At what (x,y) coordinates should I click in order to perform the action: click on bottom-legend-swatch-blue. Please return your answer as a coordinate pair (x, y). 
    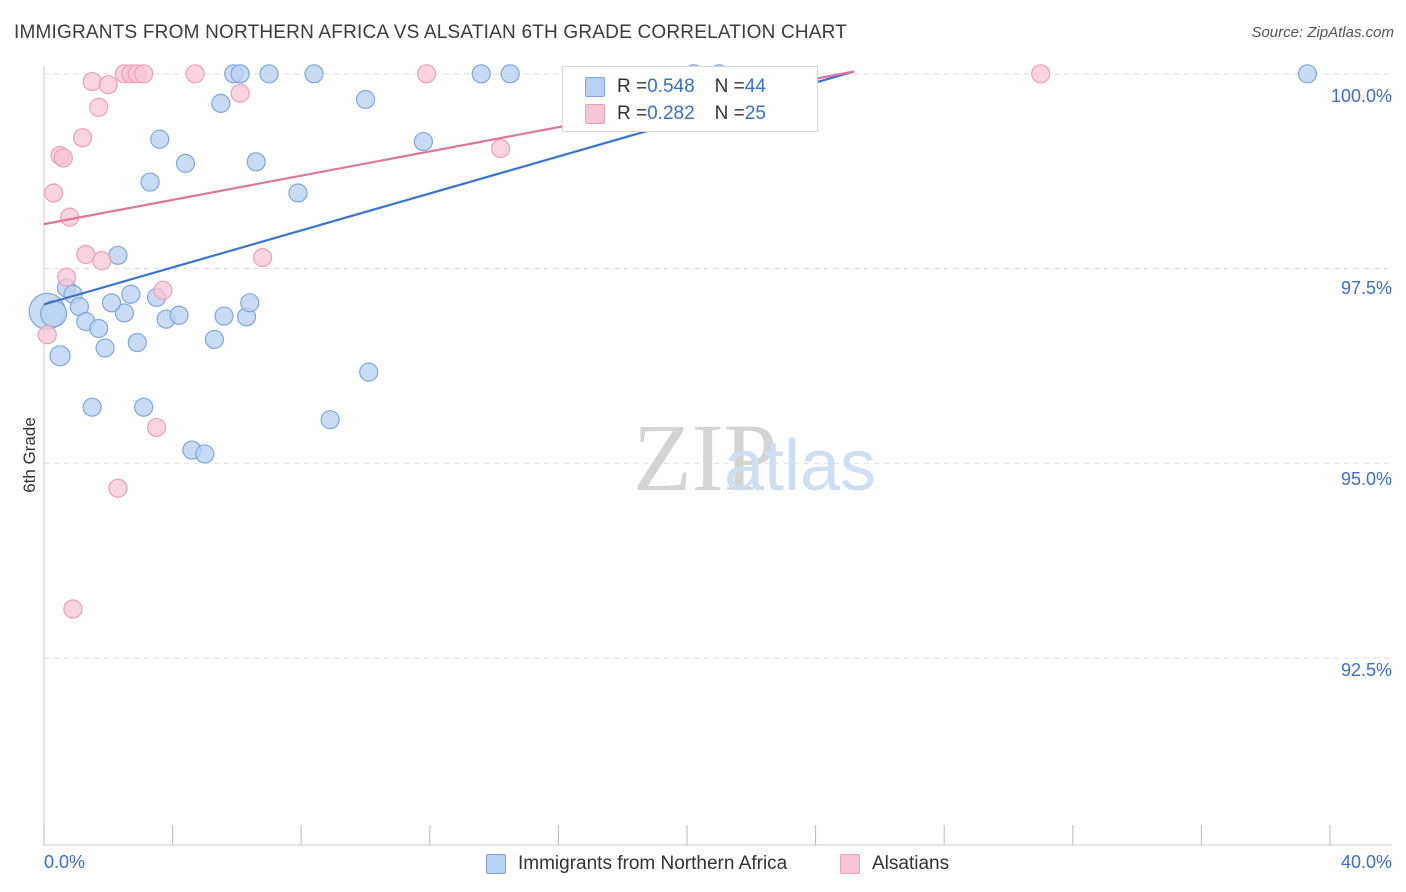
    Looking at the image, I should click on (496, 864).